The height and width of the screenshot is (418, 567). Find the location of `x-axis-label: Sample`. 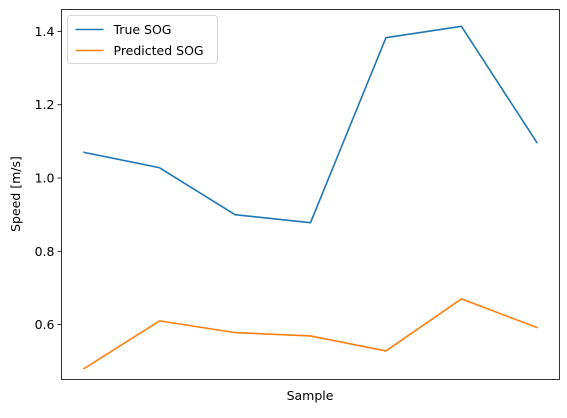

x-axis-label: Sample is located at coordinates (310, 395).